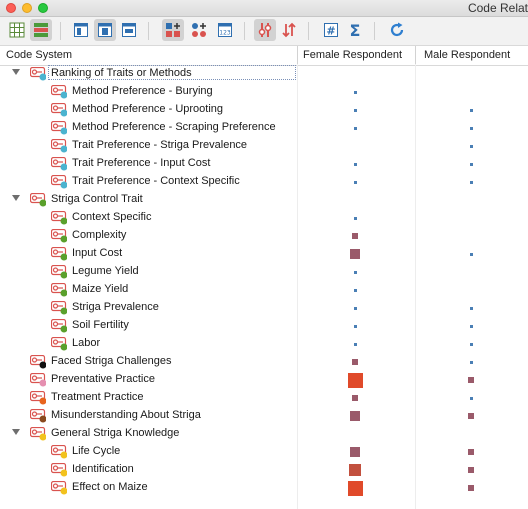 This screenshot has width=528, height=509. Describe the element at coordinates (264, 433) in the screenshot. I see `tree-row: General Striga Knowledge` at that location.